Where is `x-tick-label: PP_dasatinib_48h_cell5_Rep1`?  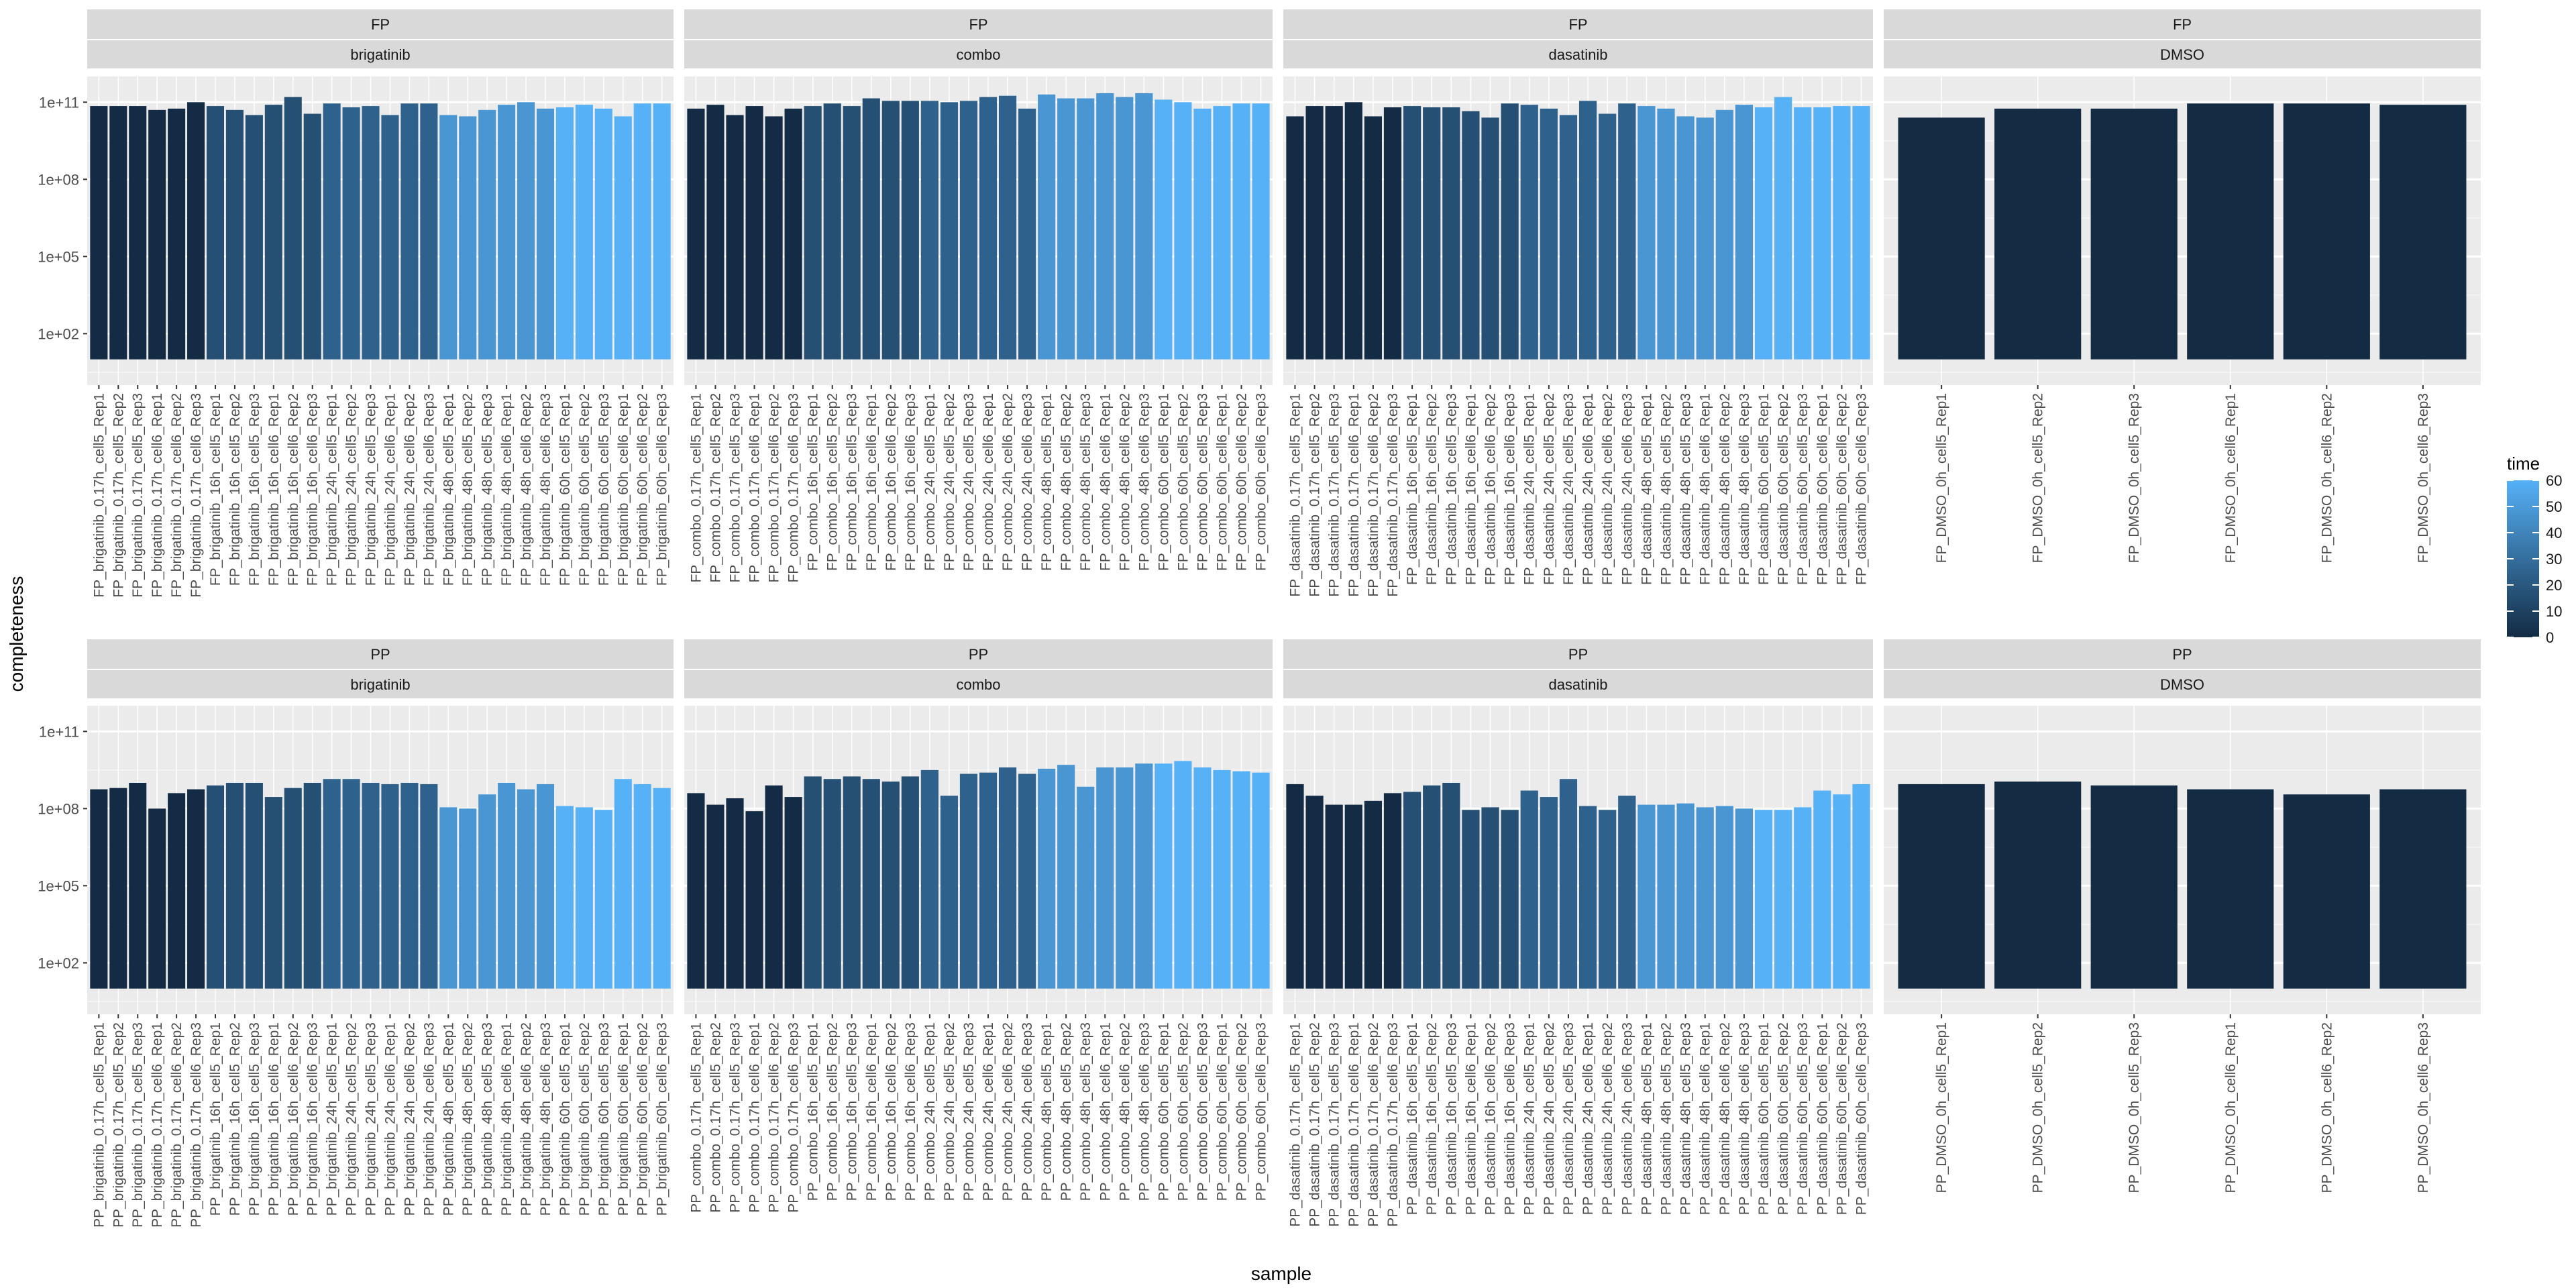 x-tick-label: PP_dasatinib_48h_cell5_Rep1 is located at coordinates (1646, 1118).